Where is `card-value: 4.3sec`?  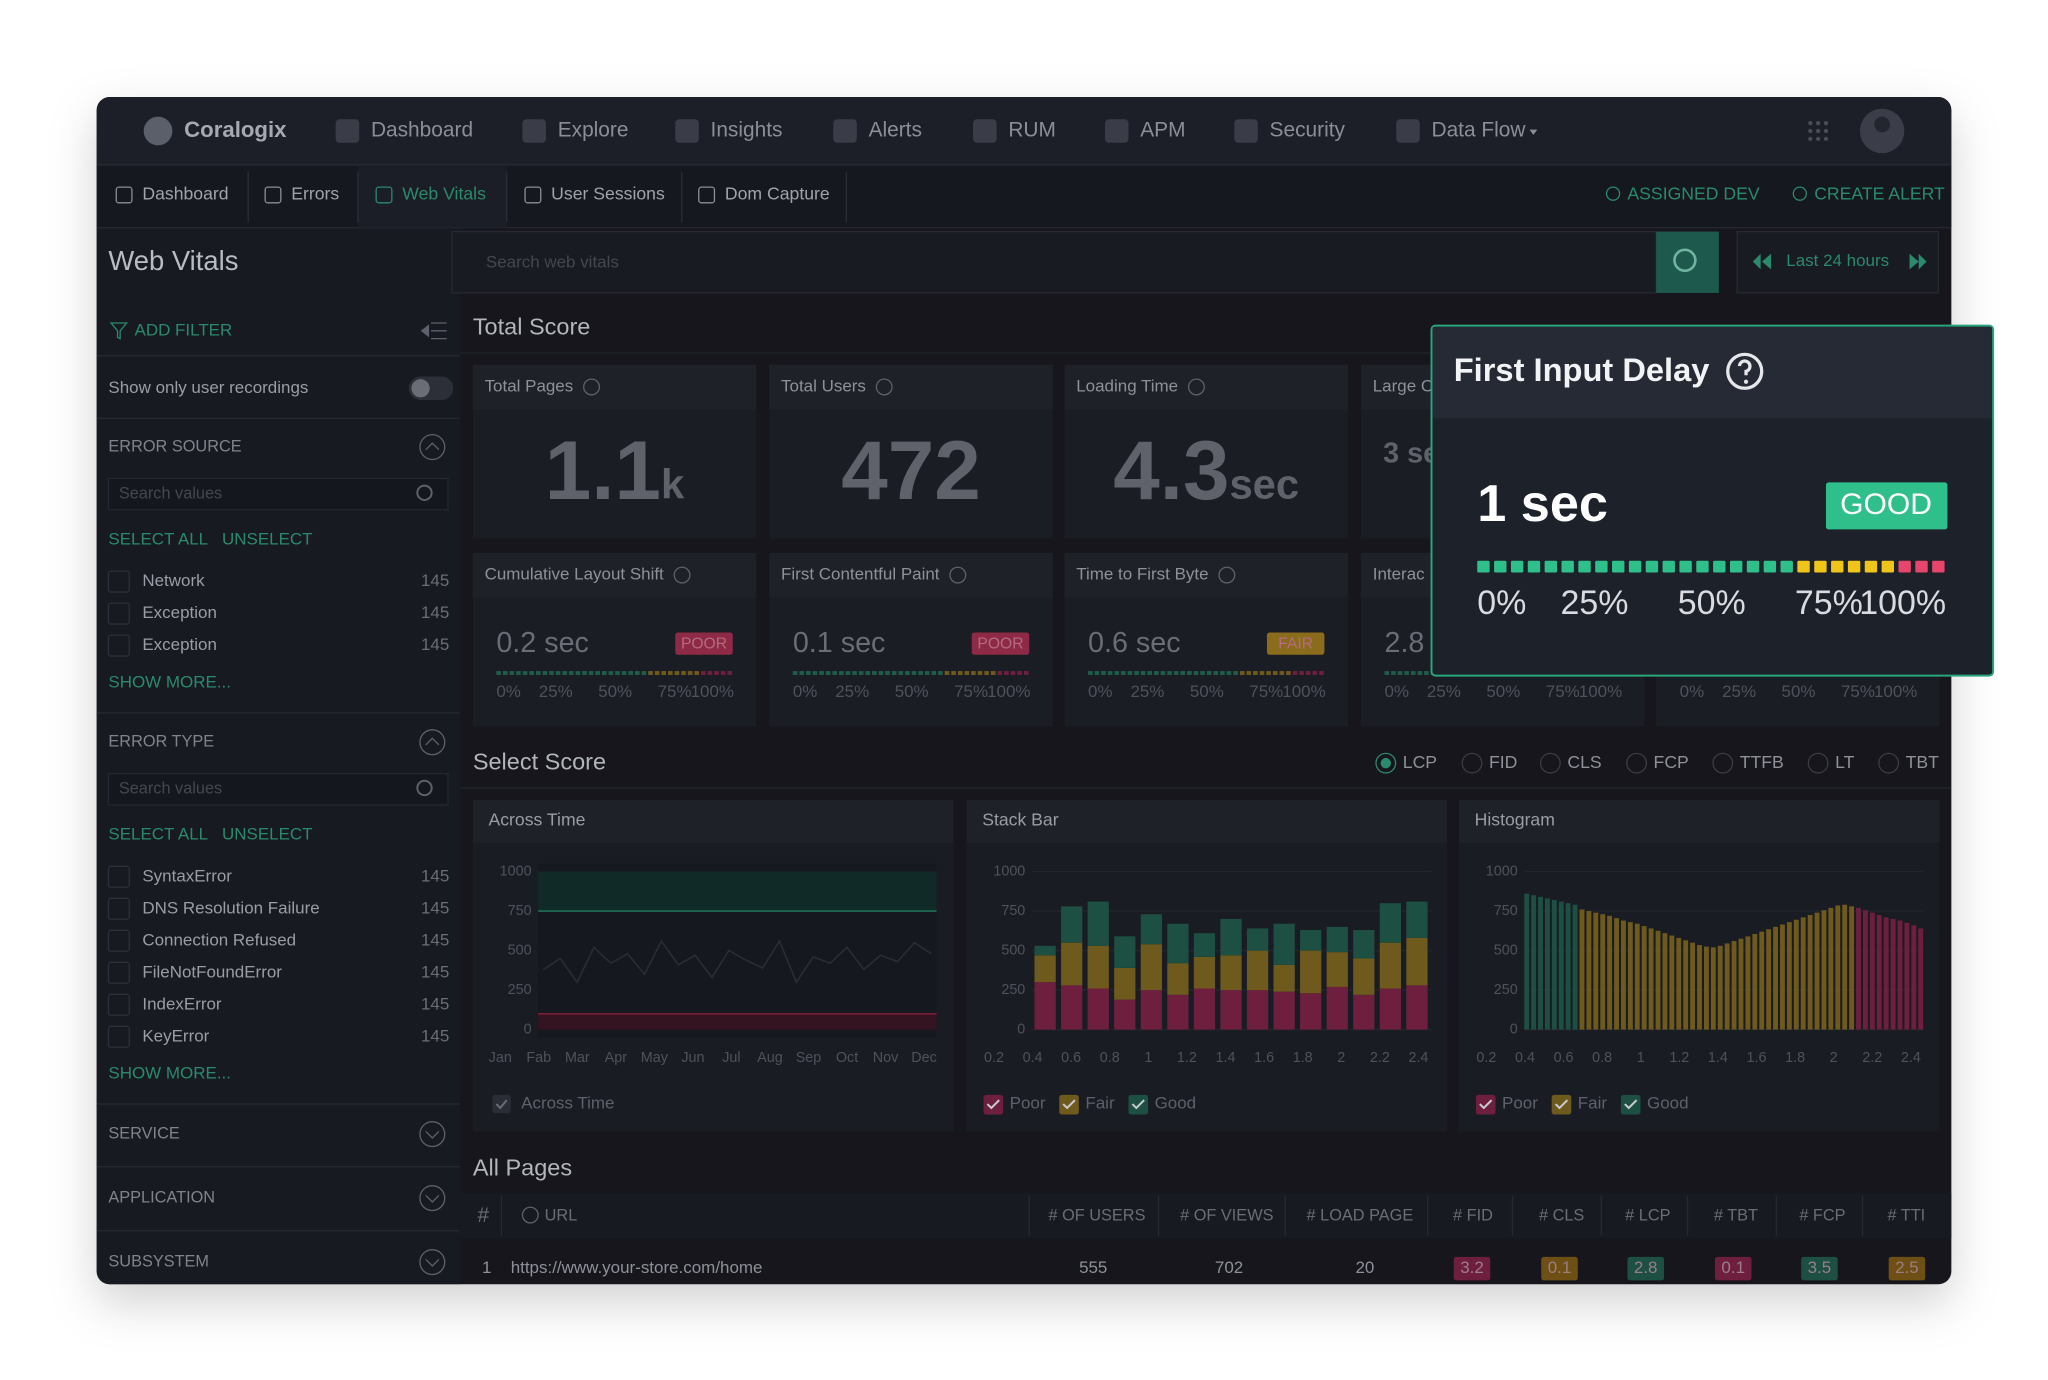
card-value: 4.3sec is located at coordinates (1206, 470).